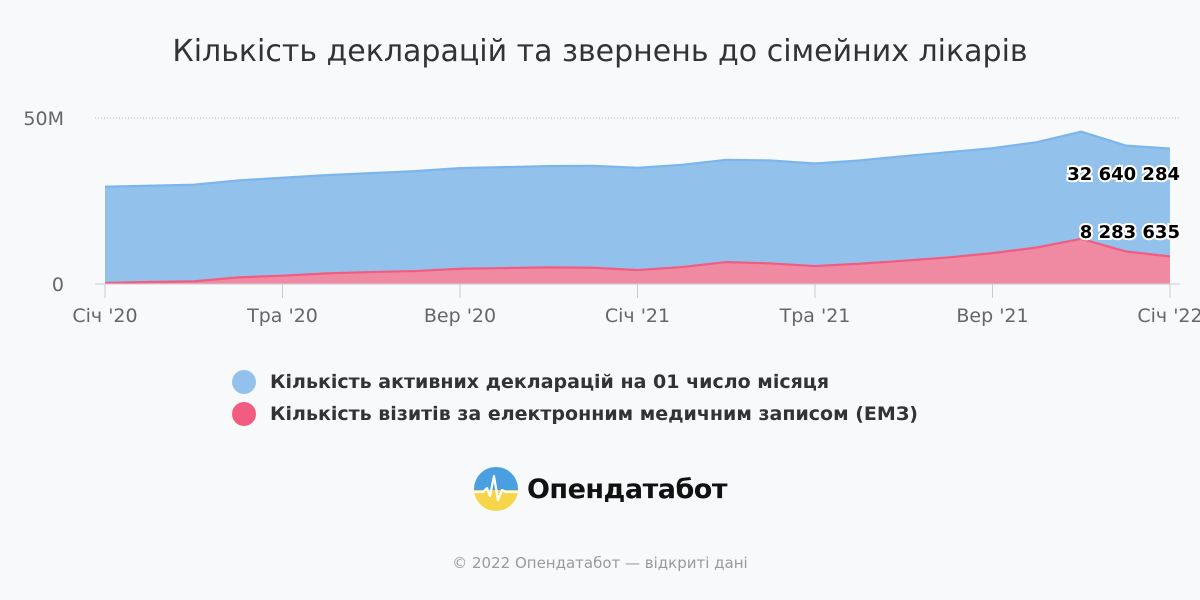 Image resolution: width=1200 pixels, height=600 pixels. Describe the element at coordinates (815, 316) in the screenshot. I see `x-tick-label: Тра '21` at that location.